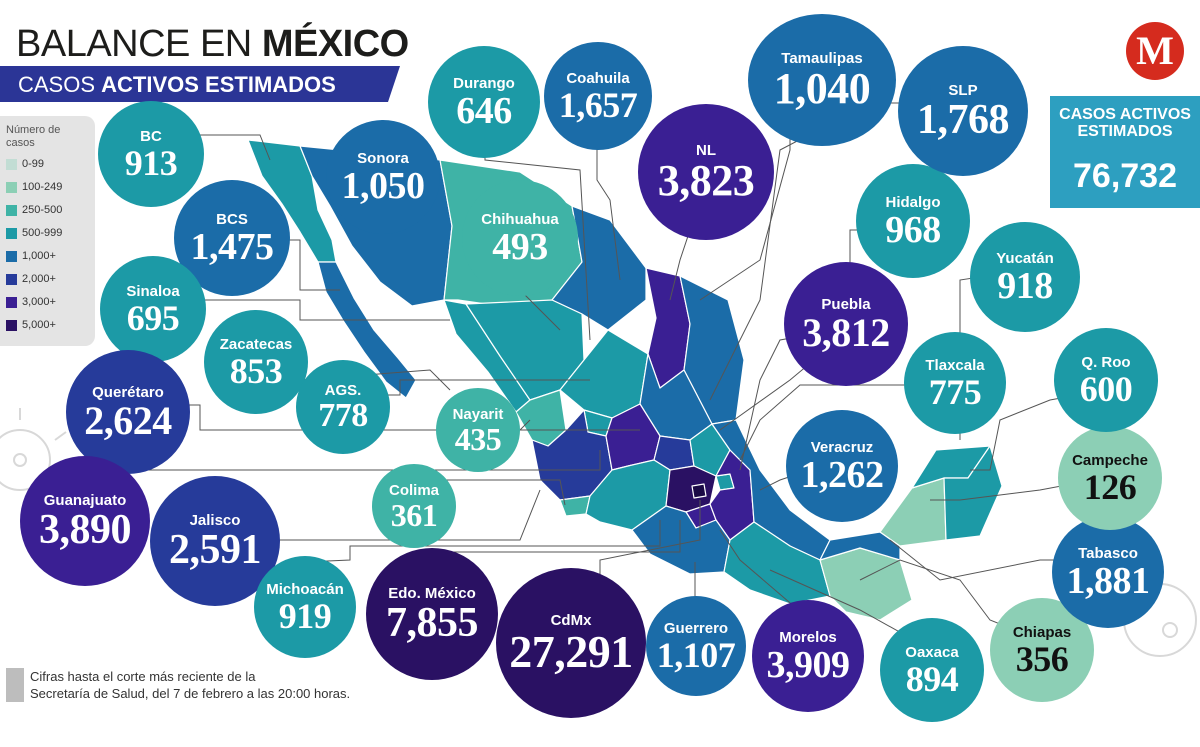 Image resolution: width=1200 pixels, height=747 pixels. I want to click on subtitle-bold: ACTIVOS ESTIMADOS, so click(218, 84).